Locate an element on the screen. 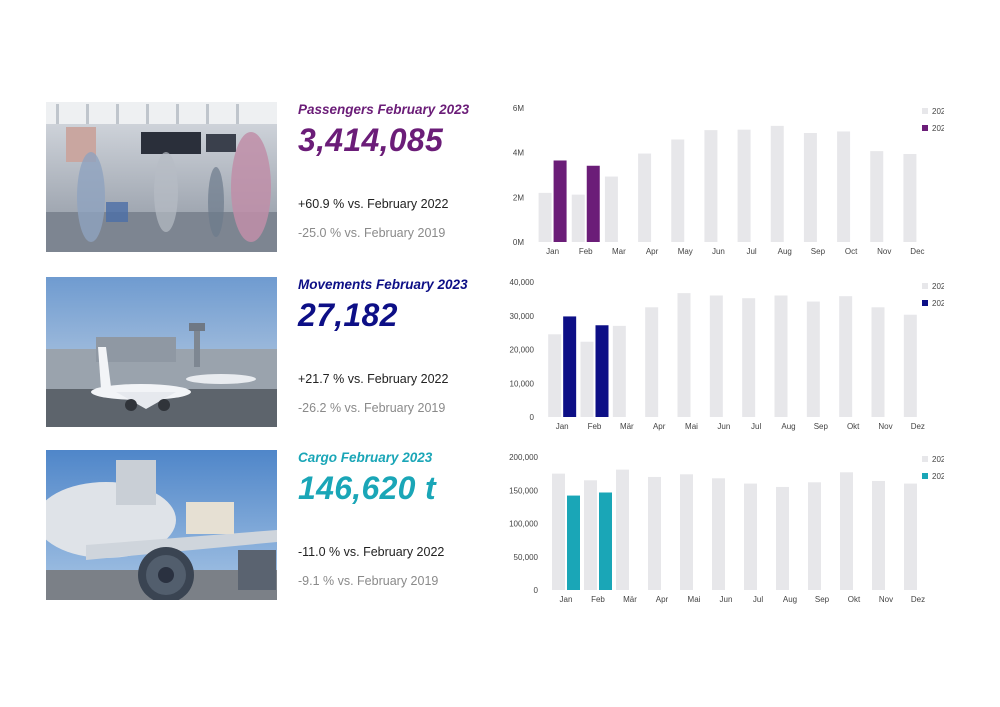 Image resolution: width=1000 pixels, height=707 pixels. x-tick-label: Oct is located at coordinates (851, 251).